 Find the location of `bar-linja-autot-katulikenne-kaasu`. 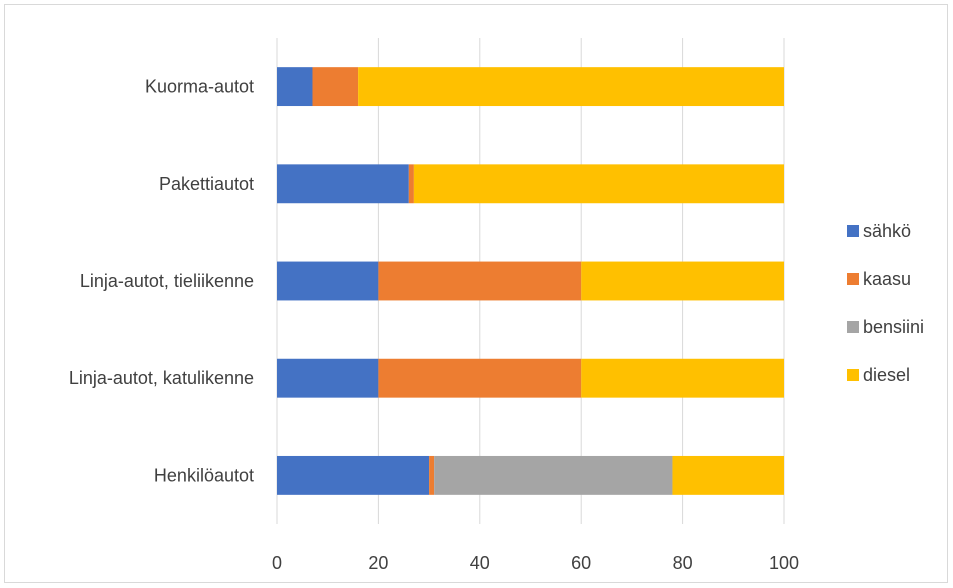

bar-linja-autot-katulikenne-kaasu is located at coordinates (480, 378).